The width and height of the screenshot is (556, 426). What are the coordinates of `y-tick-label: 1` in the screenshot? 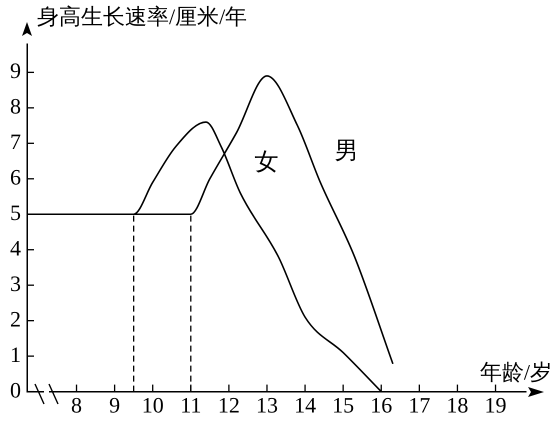 It's located at (15, 354).